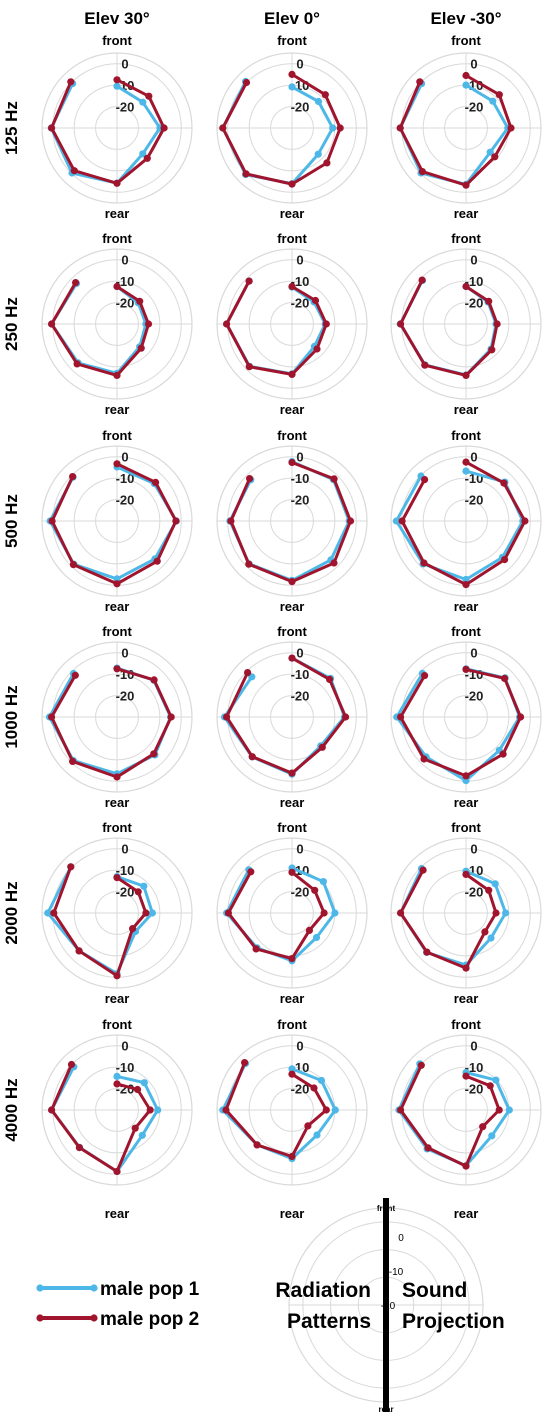 The height and width of the screenshot is (1419, 550). What do you see at coordinates (11, 621) in the screenshot?
I see `frequency-headers: 125 Hz 250 Hz 500 Hz 1000 Hz 2000 Hz 4000 Hz` at bounding box center [11, 621].